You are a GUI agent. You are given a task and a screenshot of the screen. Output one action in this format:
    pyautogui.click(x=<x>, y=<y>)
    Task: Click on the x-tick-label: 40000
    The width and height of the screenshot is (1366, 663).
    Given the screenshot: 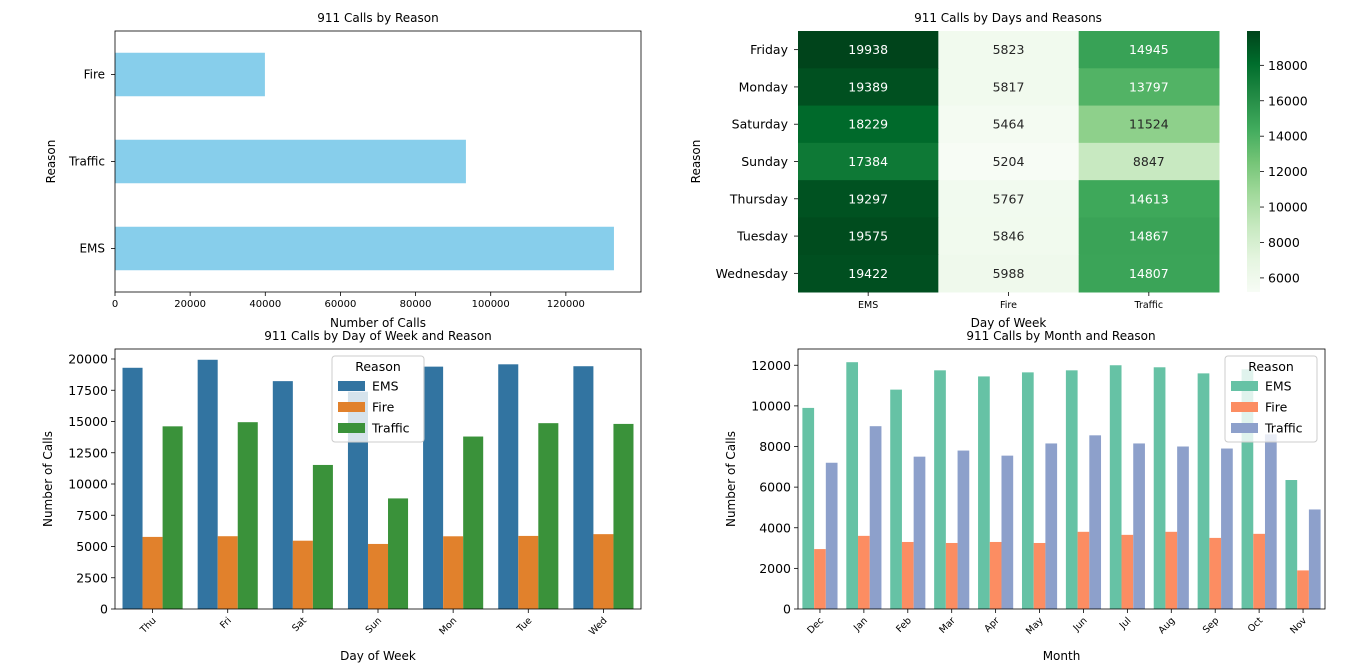 What is the action you would take?
    pyautogui.click(x=265, y=304)
    